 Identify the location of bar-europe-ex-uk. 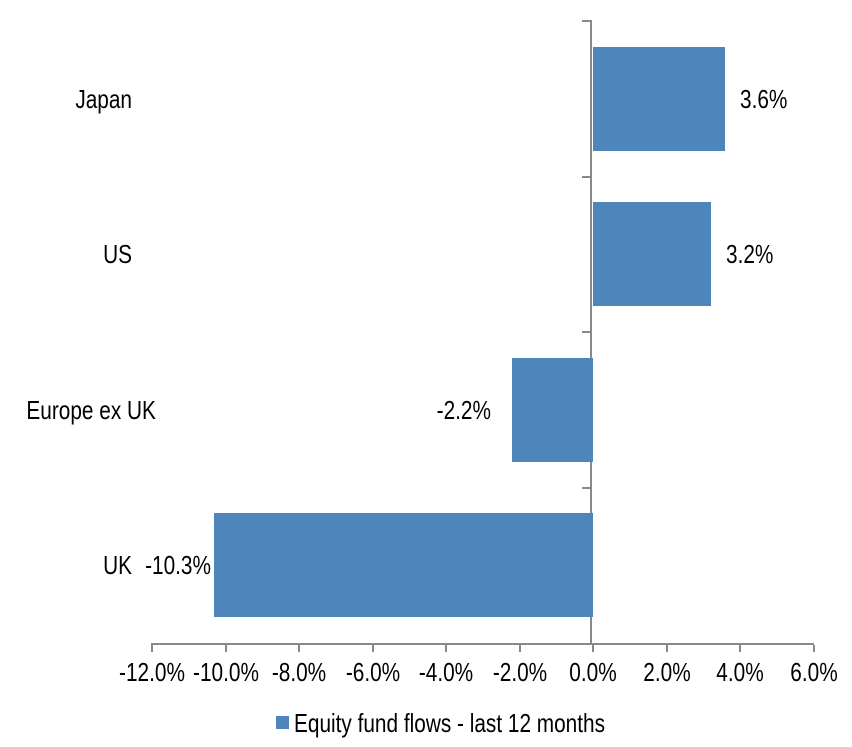
(552, 410).